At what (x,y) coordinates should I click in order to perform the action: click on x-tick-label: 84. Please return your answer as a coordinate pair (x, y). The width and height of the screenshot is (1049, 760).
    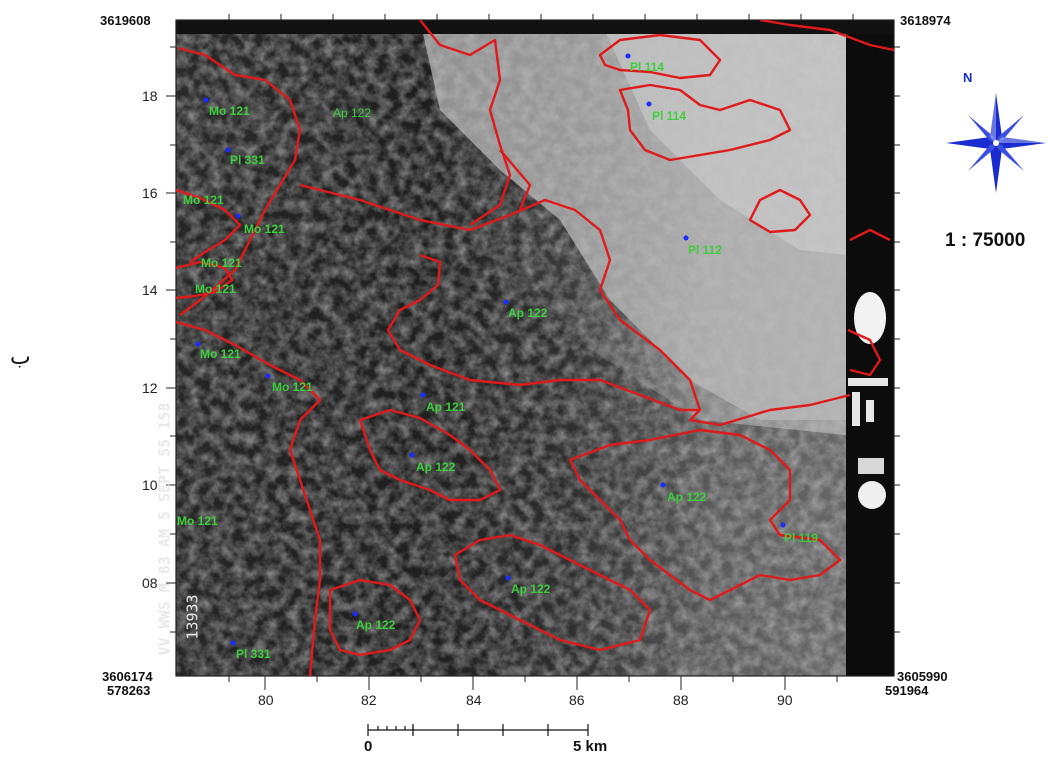
    Looking at the image, I should click on (474, 700).